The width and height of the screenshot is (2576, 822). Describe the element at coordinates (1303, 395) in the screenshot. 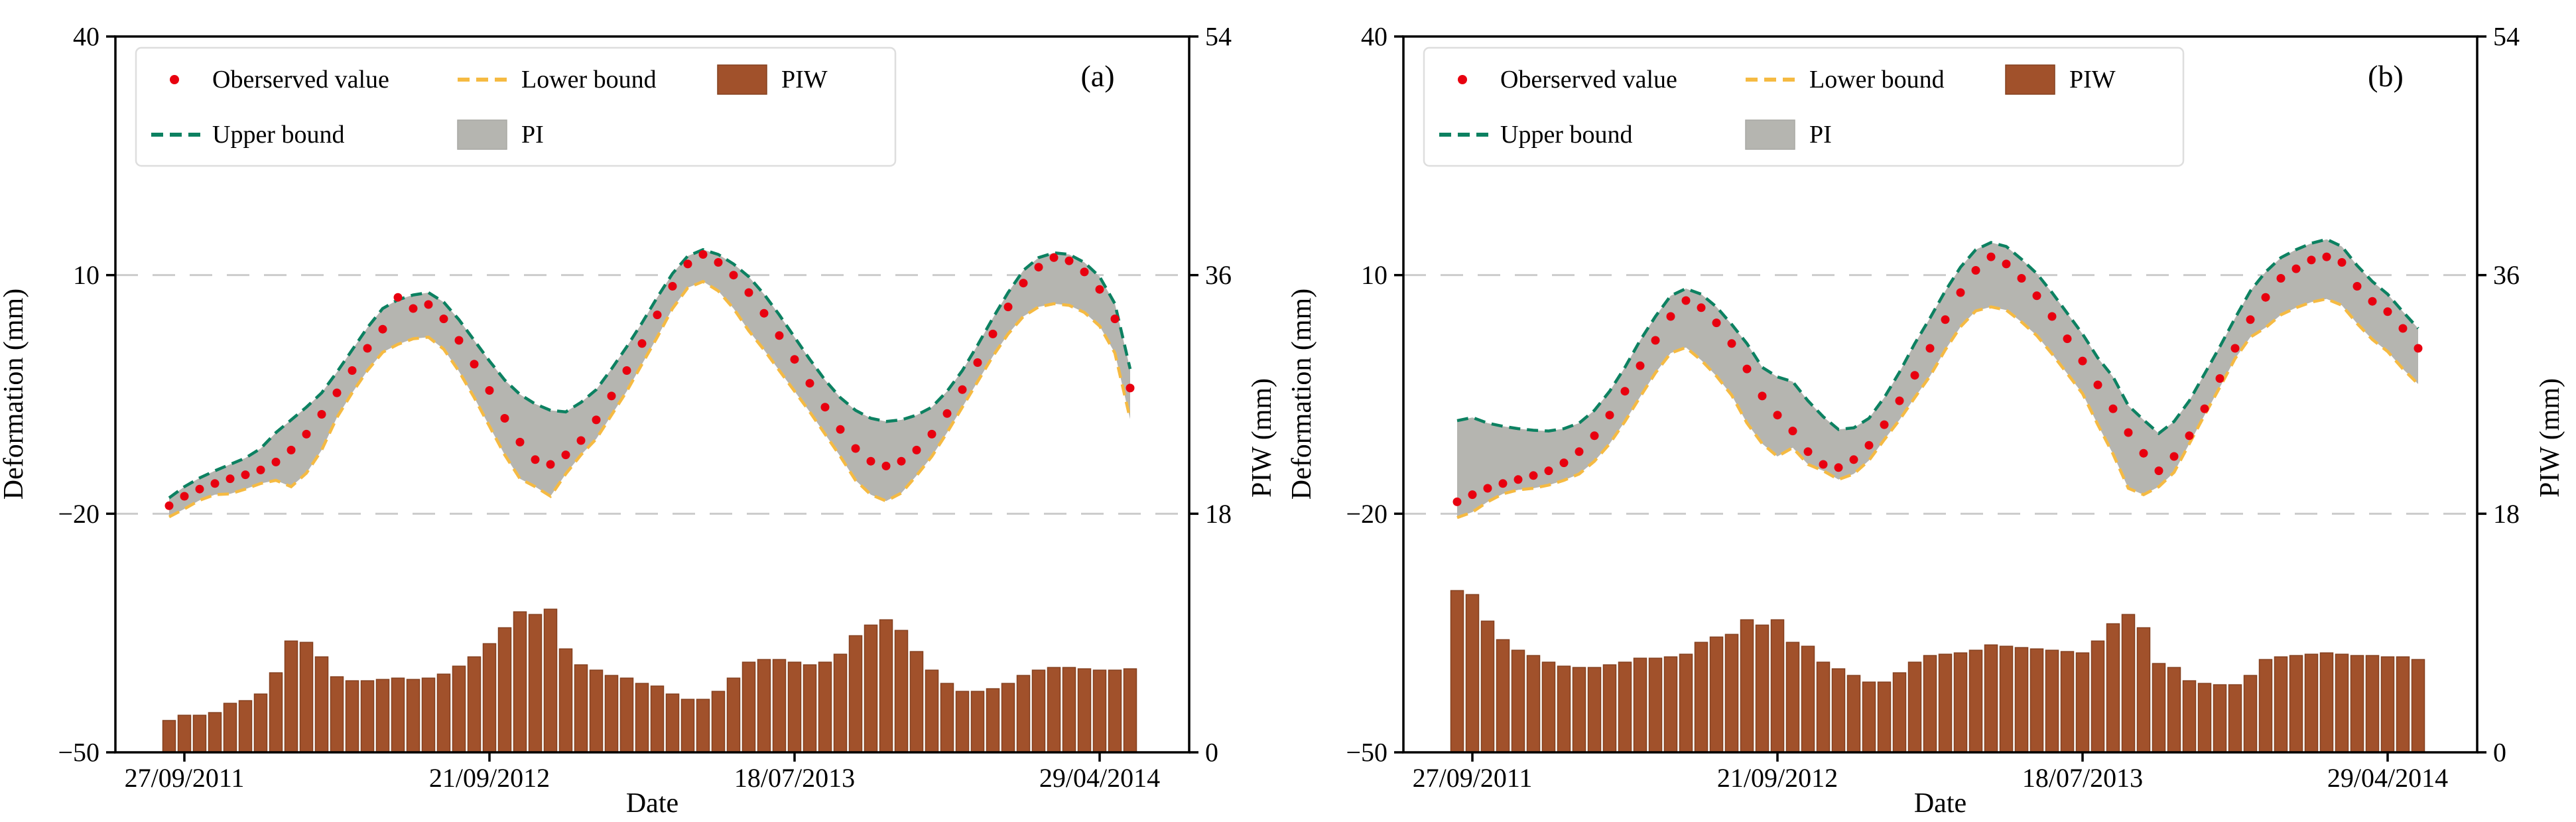

I see `y-axis-label-left: Deformation (mm)` at that location.